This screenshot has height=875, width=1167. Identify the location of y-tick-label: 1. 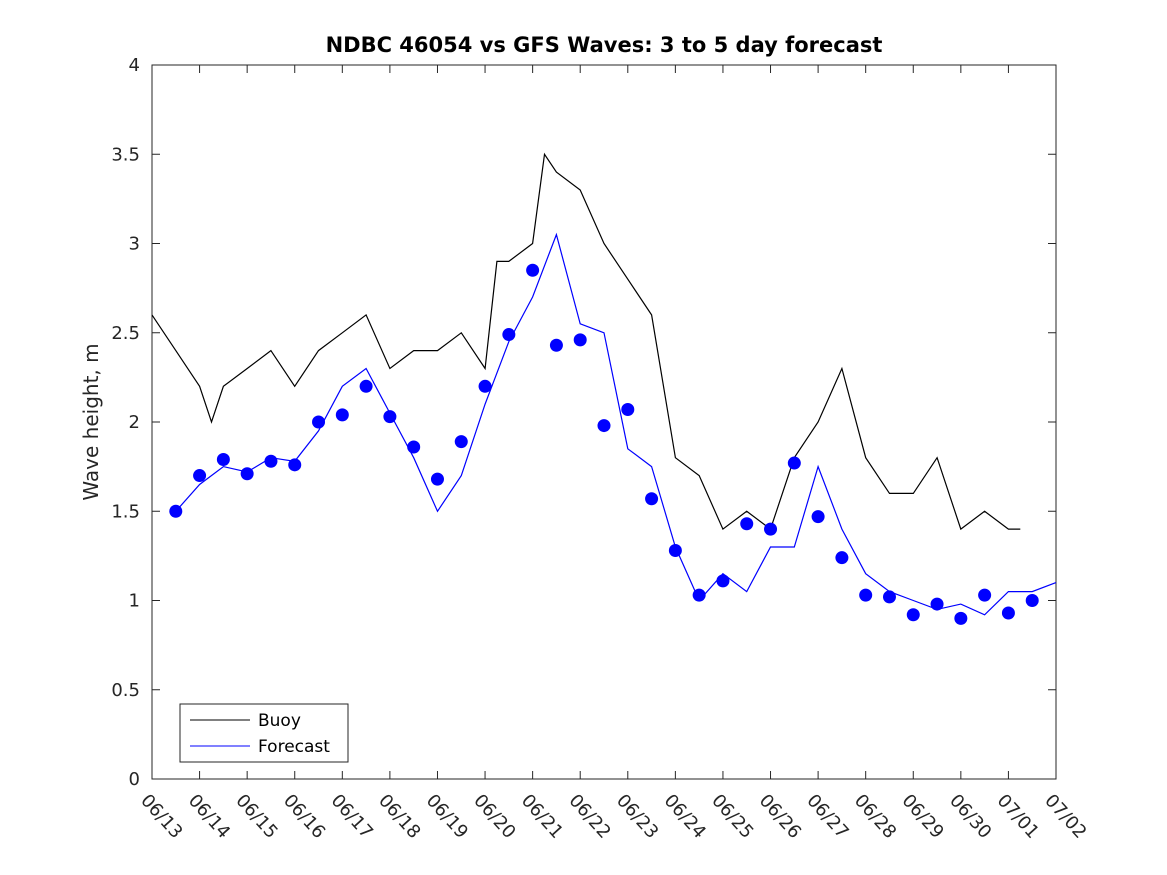
(134, 601).